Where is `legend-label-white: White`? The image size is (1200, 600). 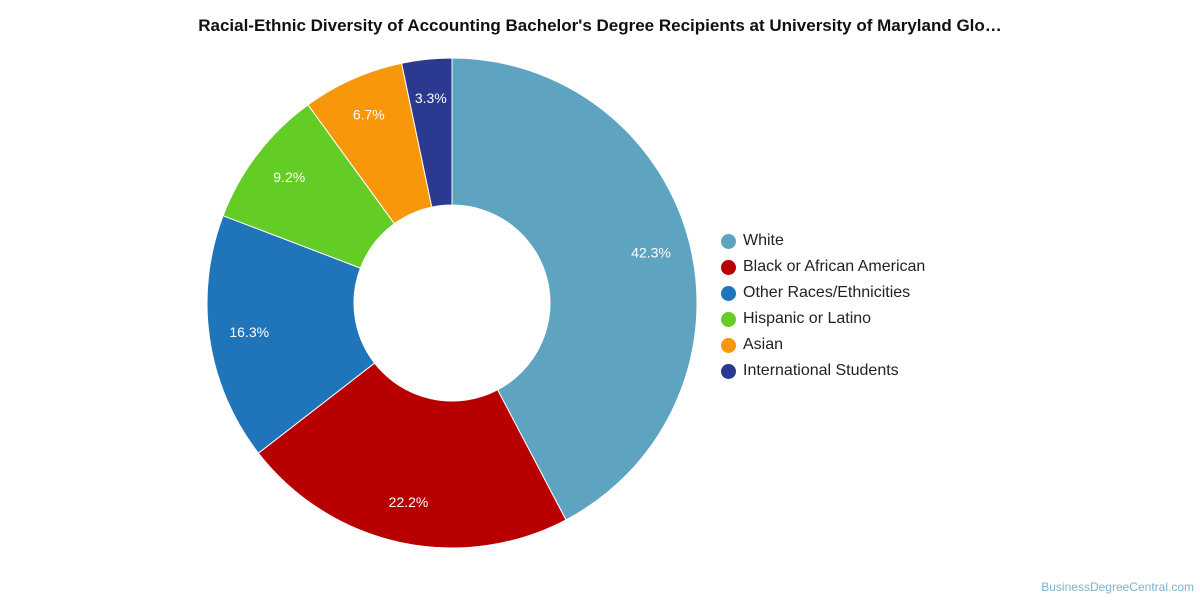
legend-label-white: White is located at coordinates (763, 240).